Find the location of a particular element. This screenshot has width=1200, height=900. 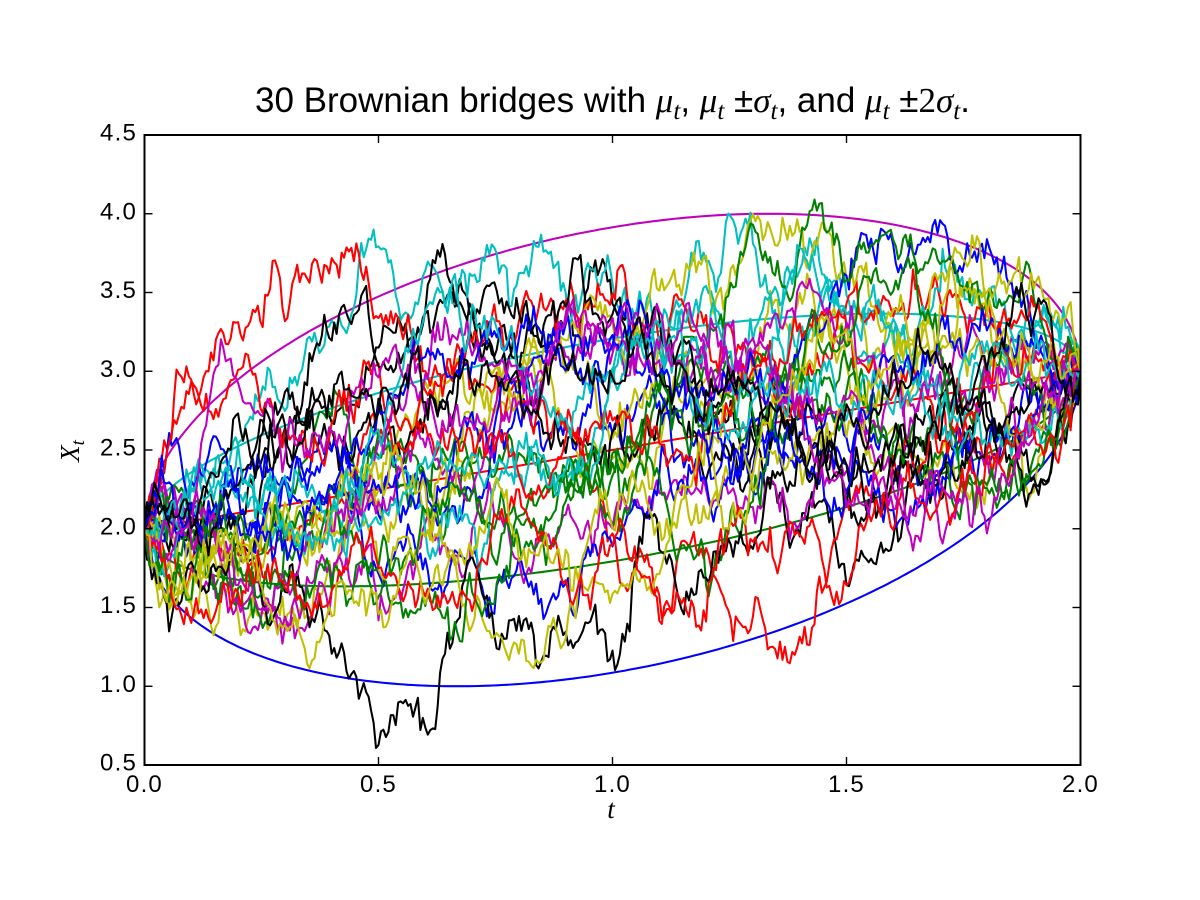

svg-text: t is located at coordinates (611, 809).